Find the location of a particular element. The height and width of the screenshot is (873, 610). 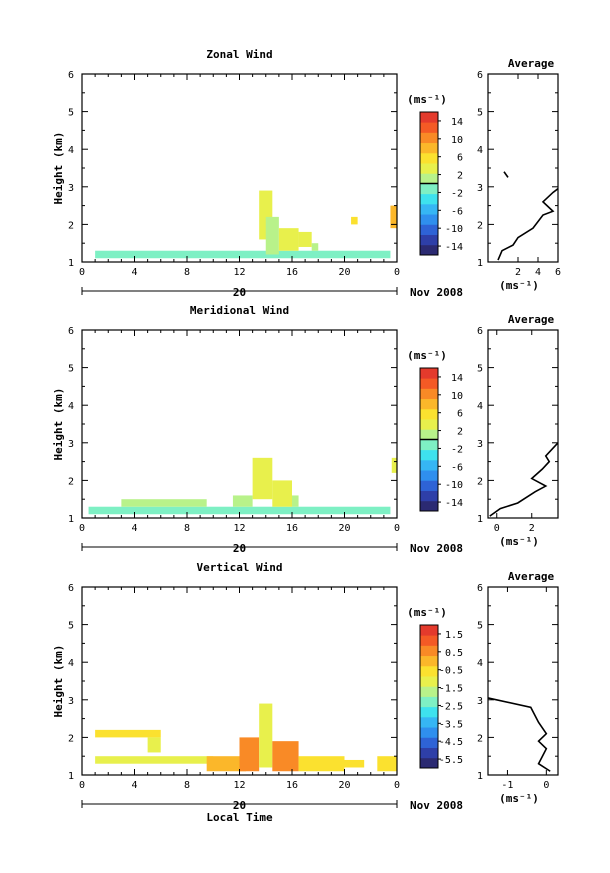

average-profile-upper-line is located at coordinates (506, 174).